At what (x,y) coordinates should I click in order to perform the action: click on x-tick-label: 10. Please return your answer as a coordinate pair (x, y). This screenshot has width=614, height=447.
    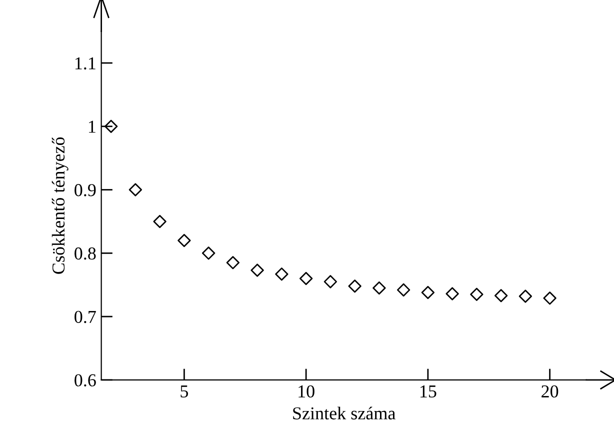
    Looking at the image, I should click on (306, 391).